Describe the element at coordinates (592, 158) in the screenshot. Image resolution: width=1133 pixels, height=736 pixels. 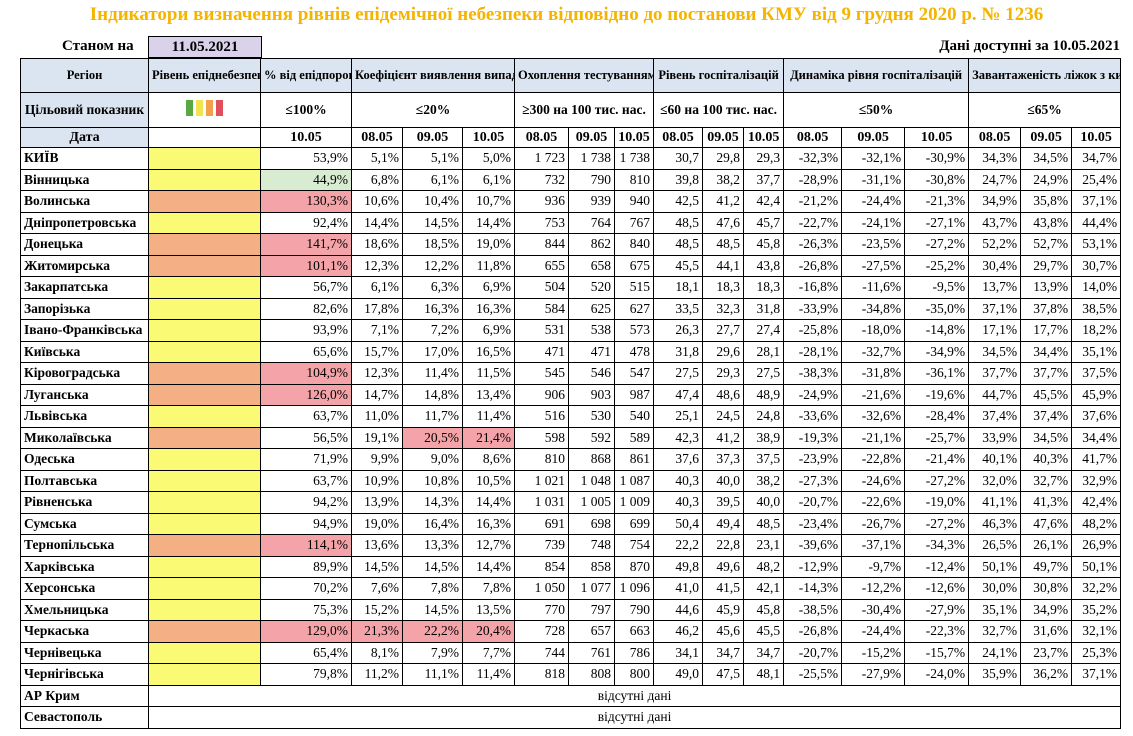
I see `test-value: 1 738` at that location.